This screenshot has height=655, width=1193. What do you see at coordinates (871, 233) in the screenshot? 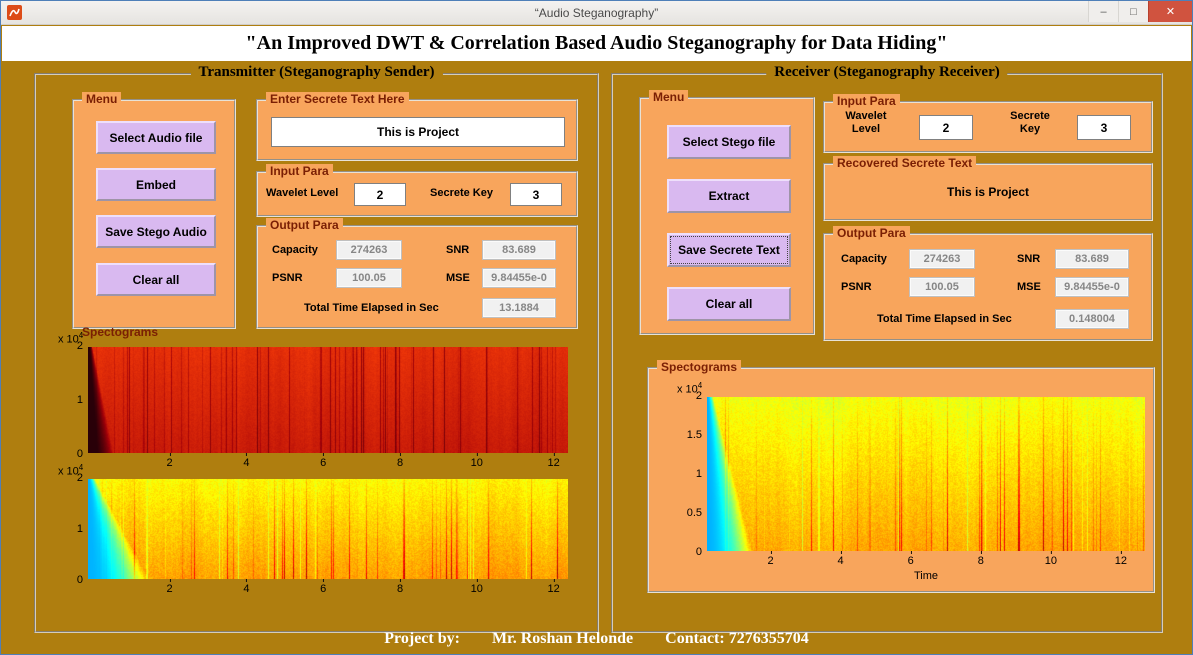
I see `receiver-output-para-title: Output Para` at bounding box center [871, 233].